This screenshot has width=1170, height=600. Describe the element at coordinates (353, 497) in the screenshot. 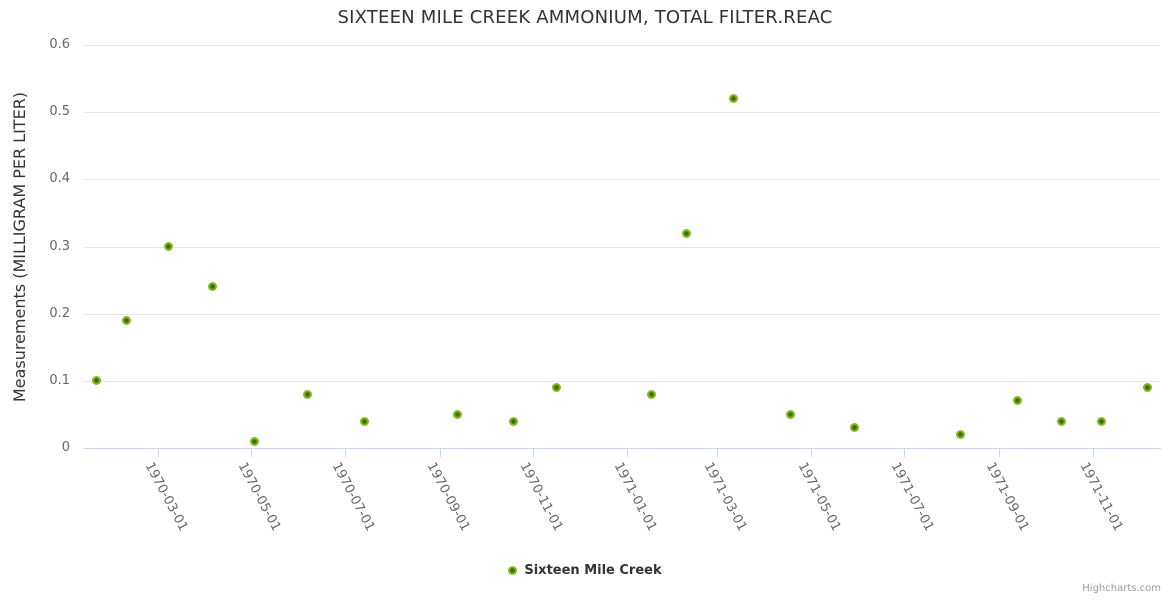

I see `x-axis-tick-label: 1970-07-01` at that location.